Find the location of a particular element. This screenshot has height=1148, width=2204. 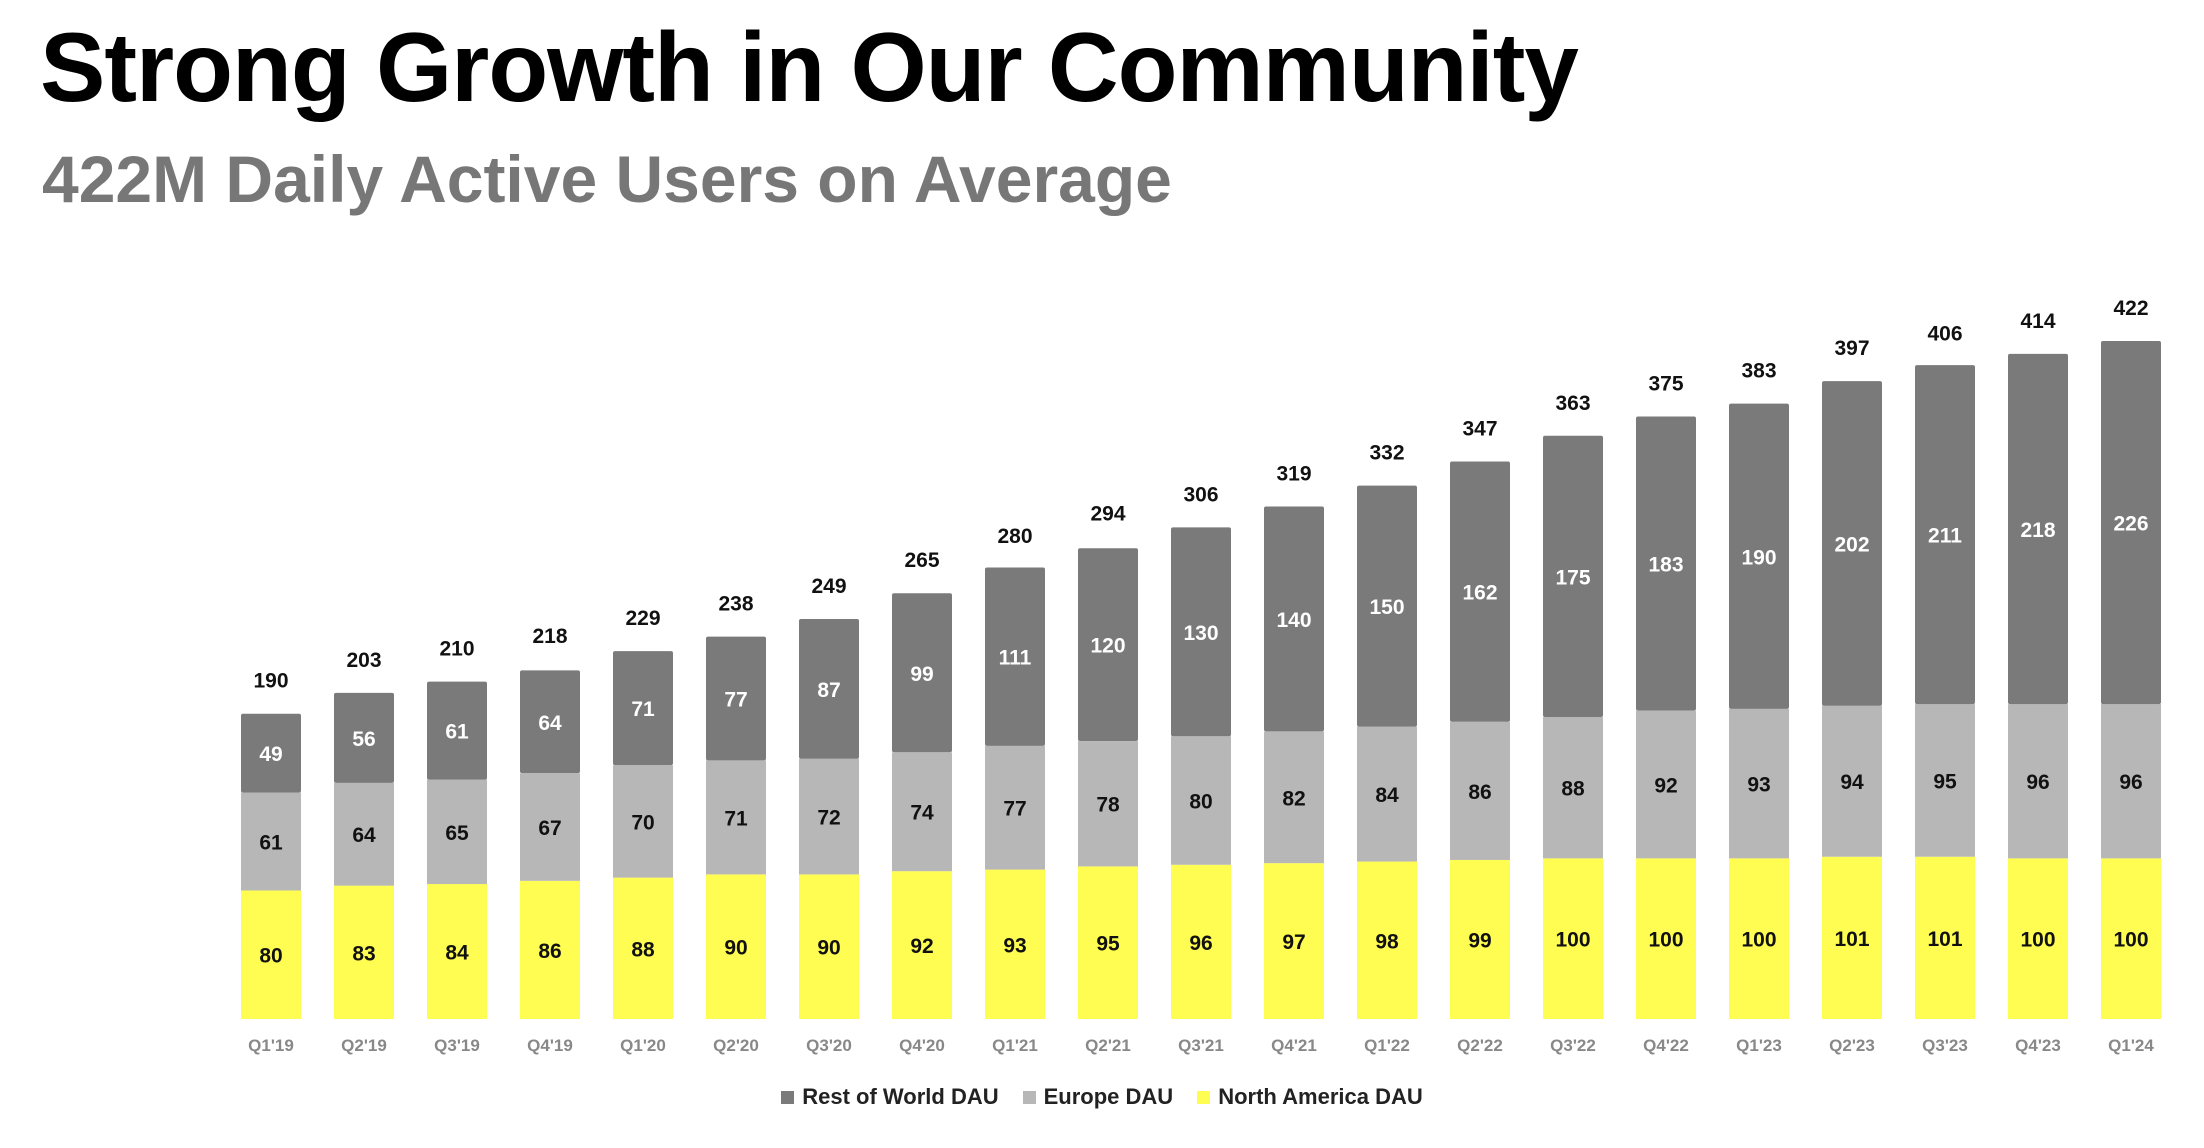

total-label: 422 is located at coordinates (2130, 308).